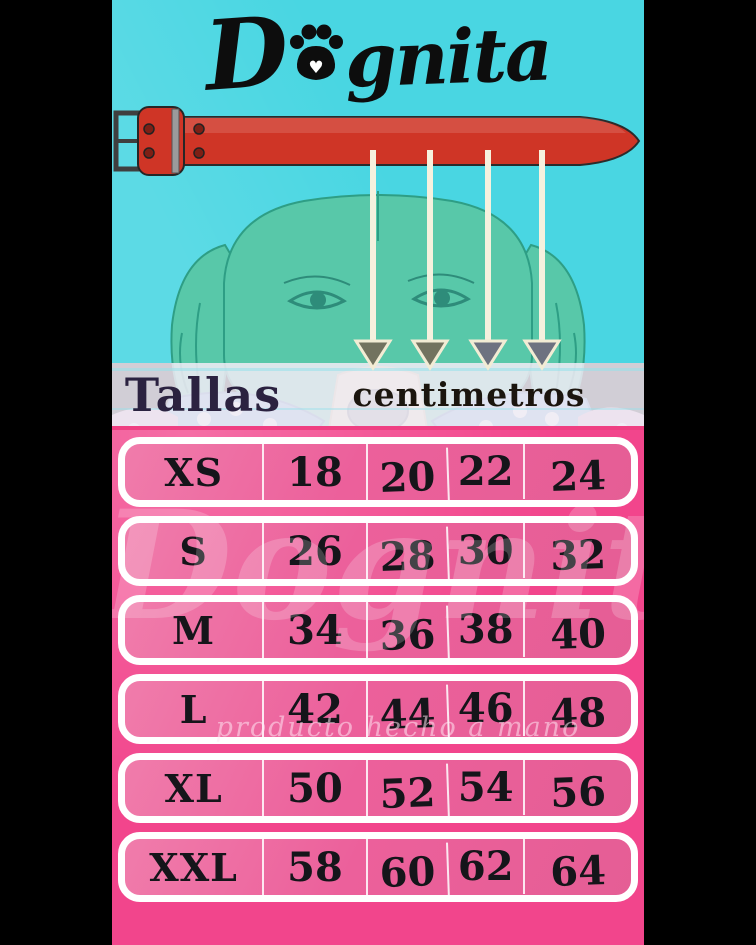 The height and width of the screenshot is (945, 756). Describe the element at coordinates (578, 476) in the screenshot. I see `size-value: 24` at that location.